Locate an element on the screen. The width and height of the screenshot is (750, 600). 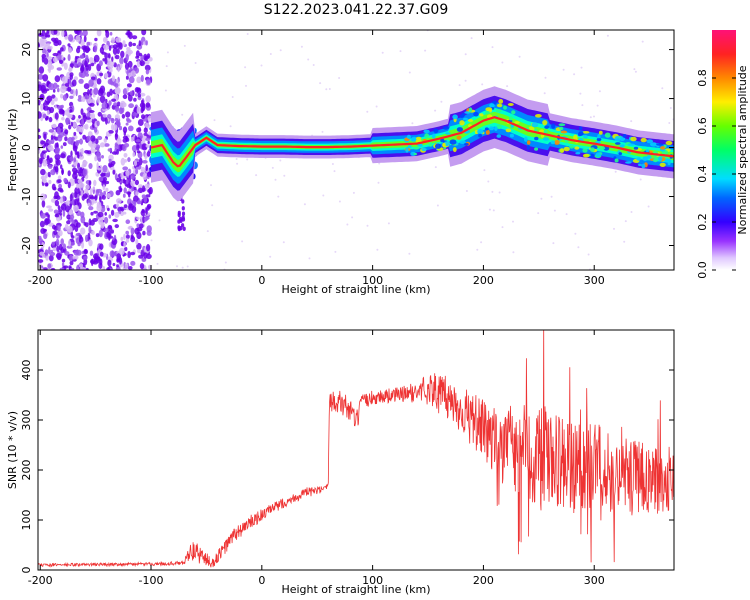
y-tick-label: 100 is located at coordinates (26, 520).